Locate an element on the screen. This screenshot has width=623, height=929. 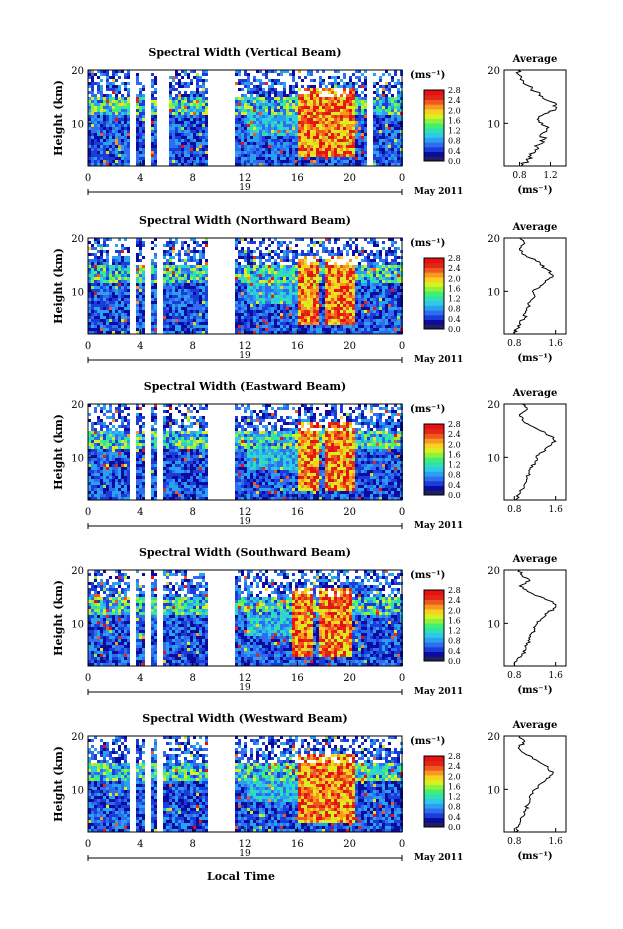
heatmap-cells is located at coordinates (245, 618).